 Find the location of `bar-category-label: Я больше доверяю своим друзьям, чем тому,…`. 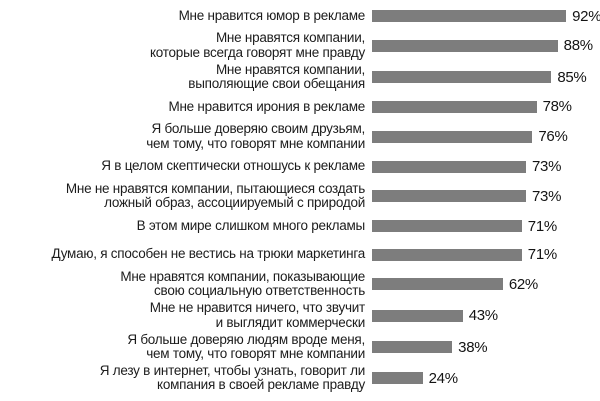

bar-category-label: Я больше доверяю своим друзьям, чем тому,… is located at coordinates (255, 136).